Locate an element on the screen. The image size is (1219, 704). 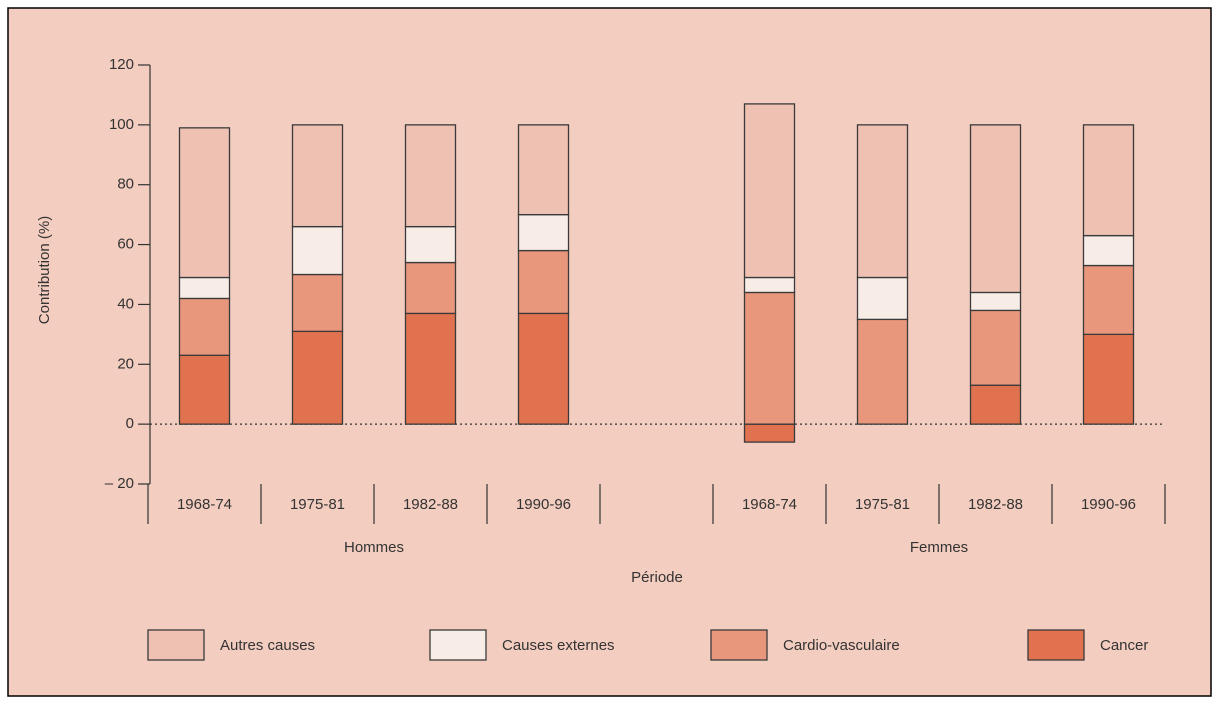
y-tick-label: 80 is located at coordinates (125, 184).